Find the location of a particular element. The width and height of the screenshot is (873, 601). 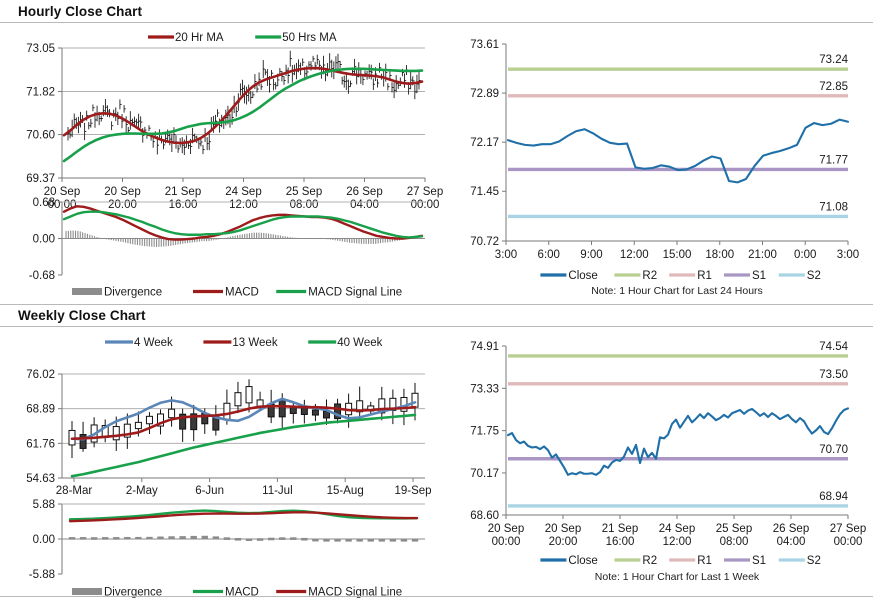

y-axis-label: 70.72 is located at coordinates (484, 242).